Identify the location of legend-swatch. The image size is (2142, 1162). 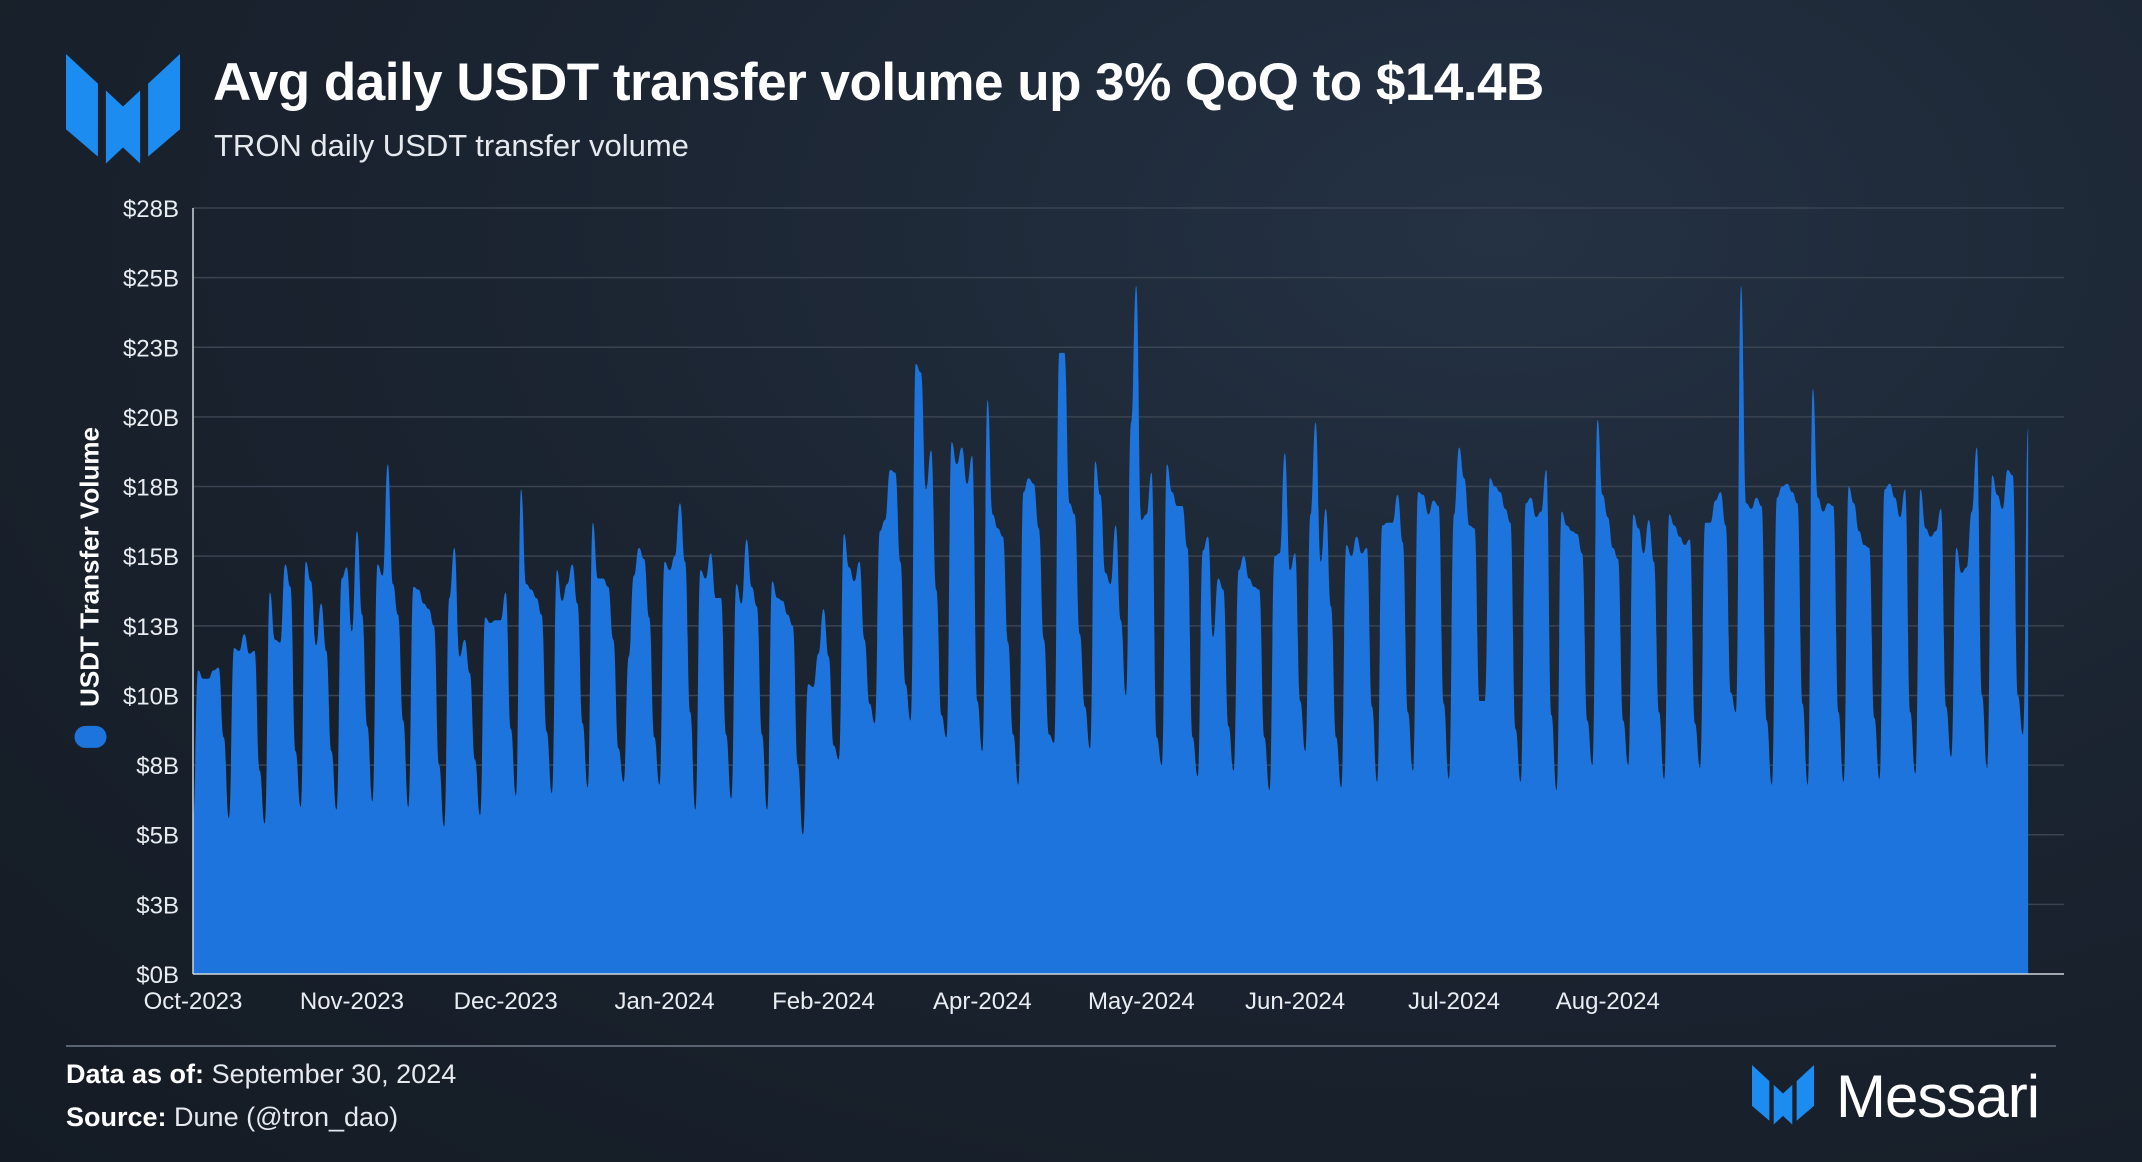
(90, 736).